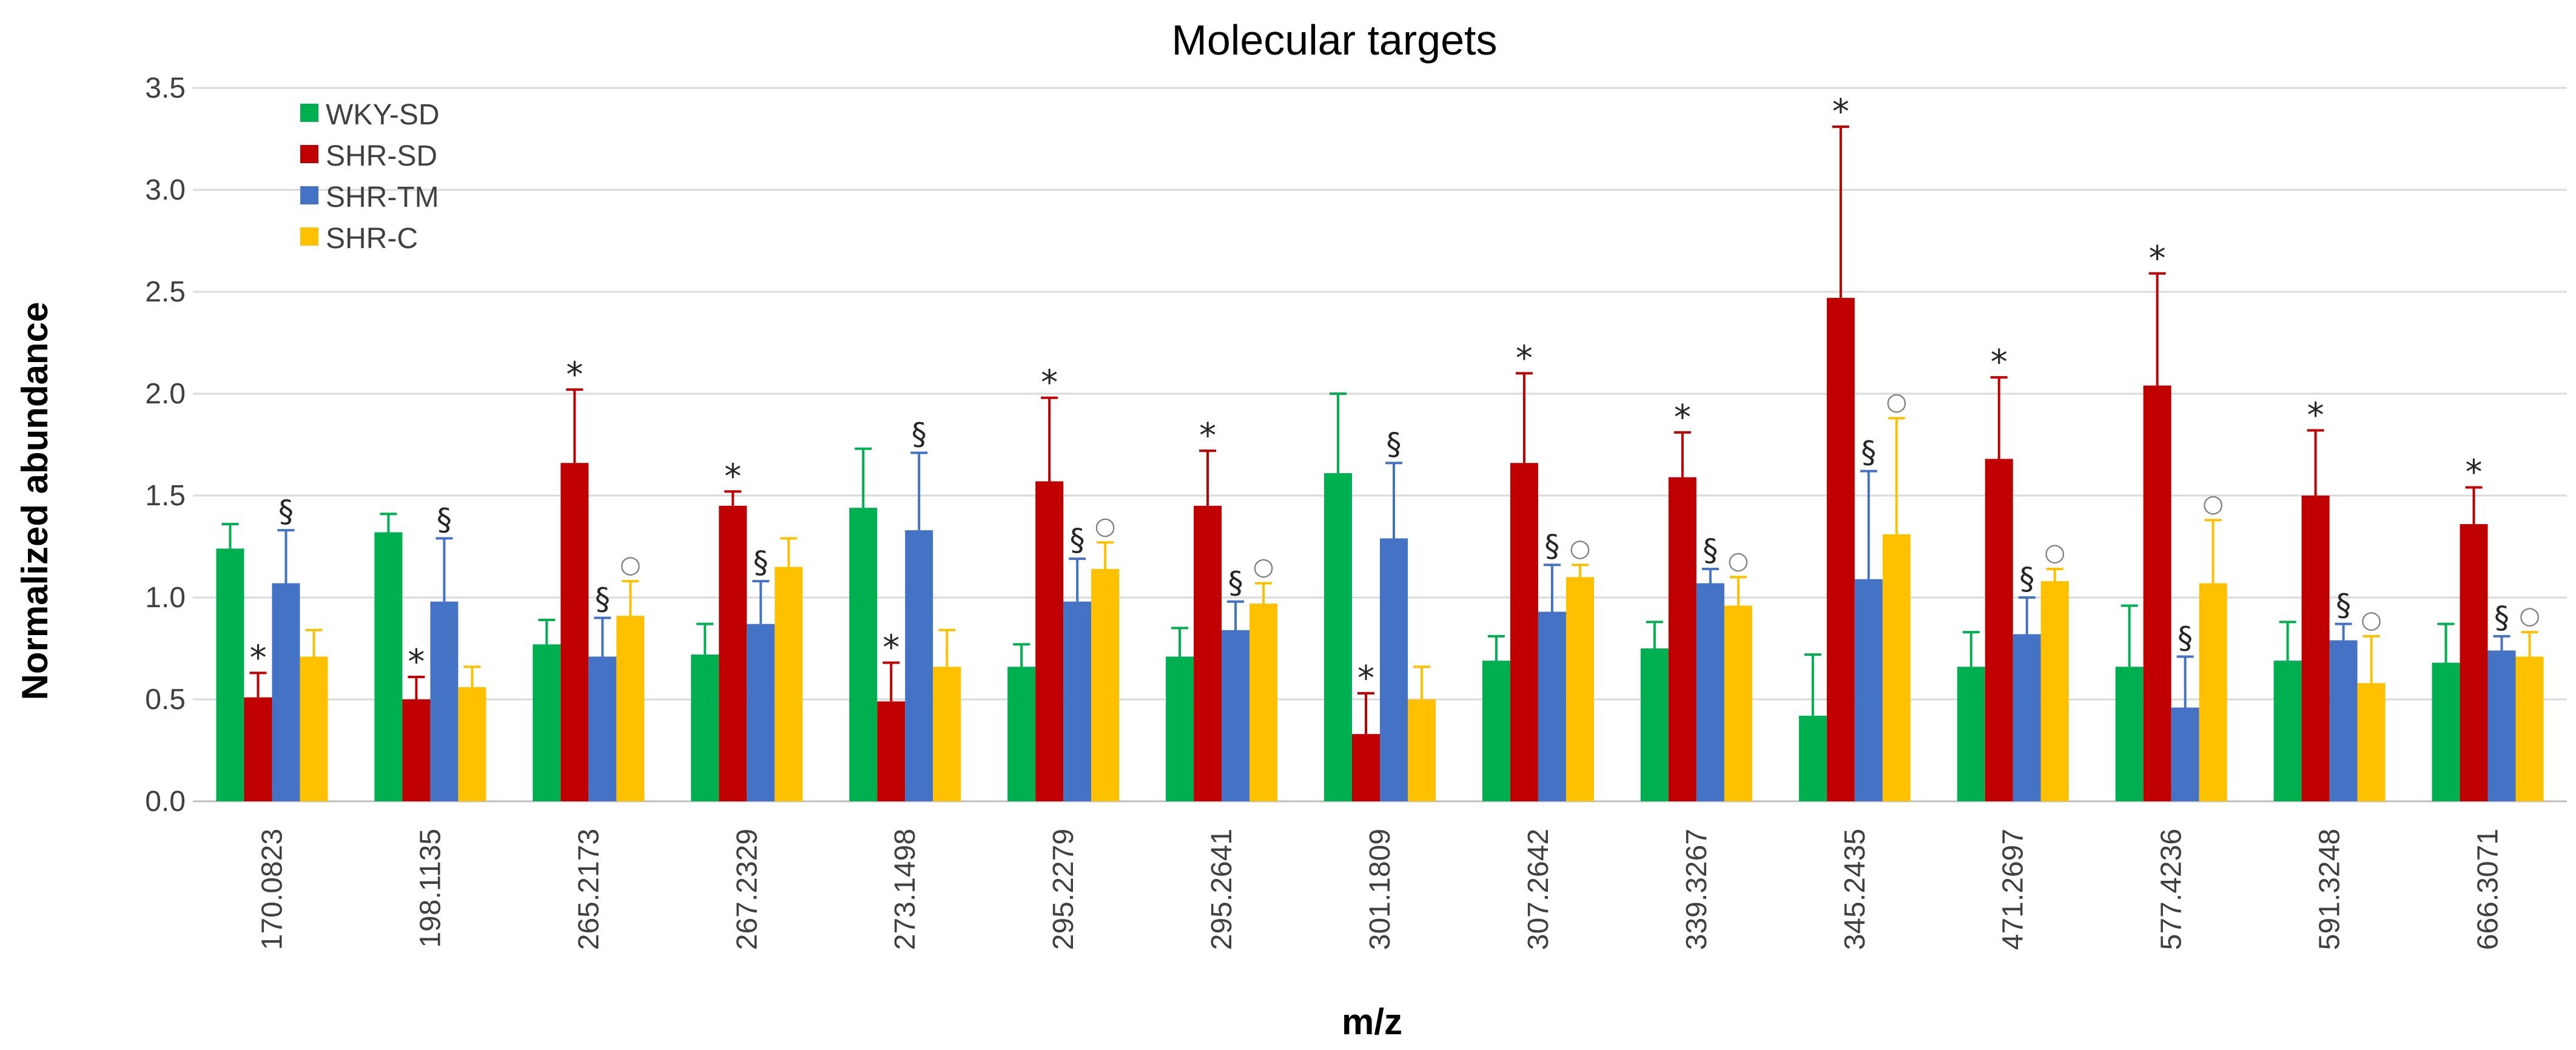 Image resolution: width=2576 pixels, height=1050 pixels. What do you see at coordinates (1538, 889) in the screenshot?
I see `x-tick-label: 307.2642` at bounding box center [1538, 889].